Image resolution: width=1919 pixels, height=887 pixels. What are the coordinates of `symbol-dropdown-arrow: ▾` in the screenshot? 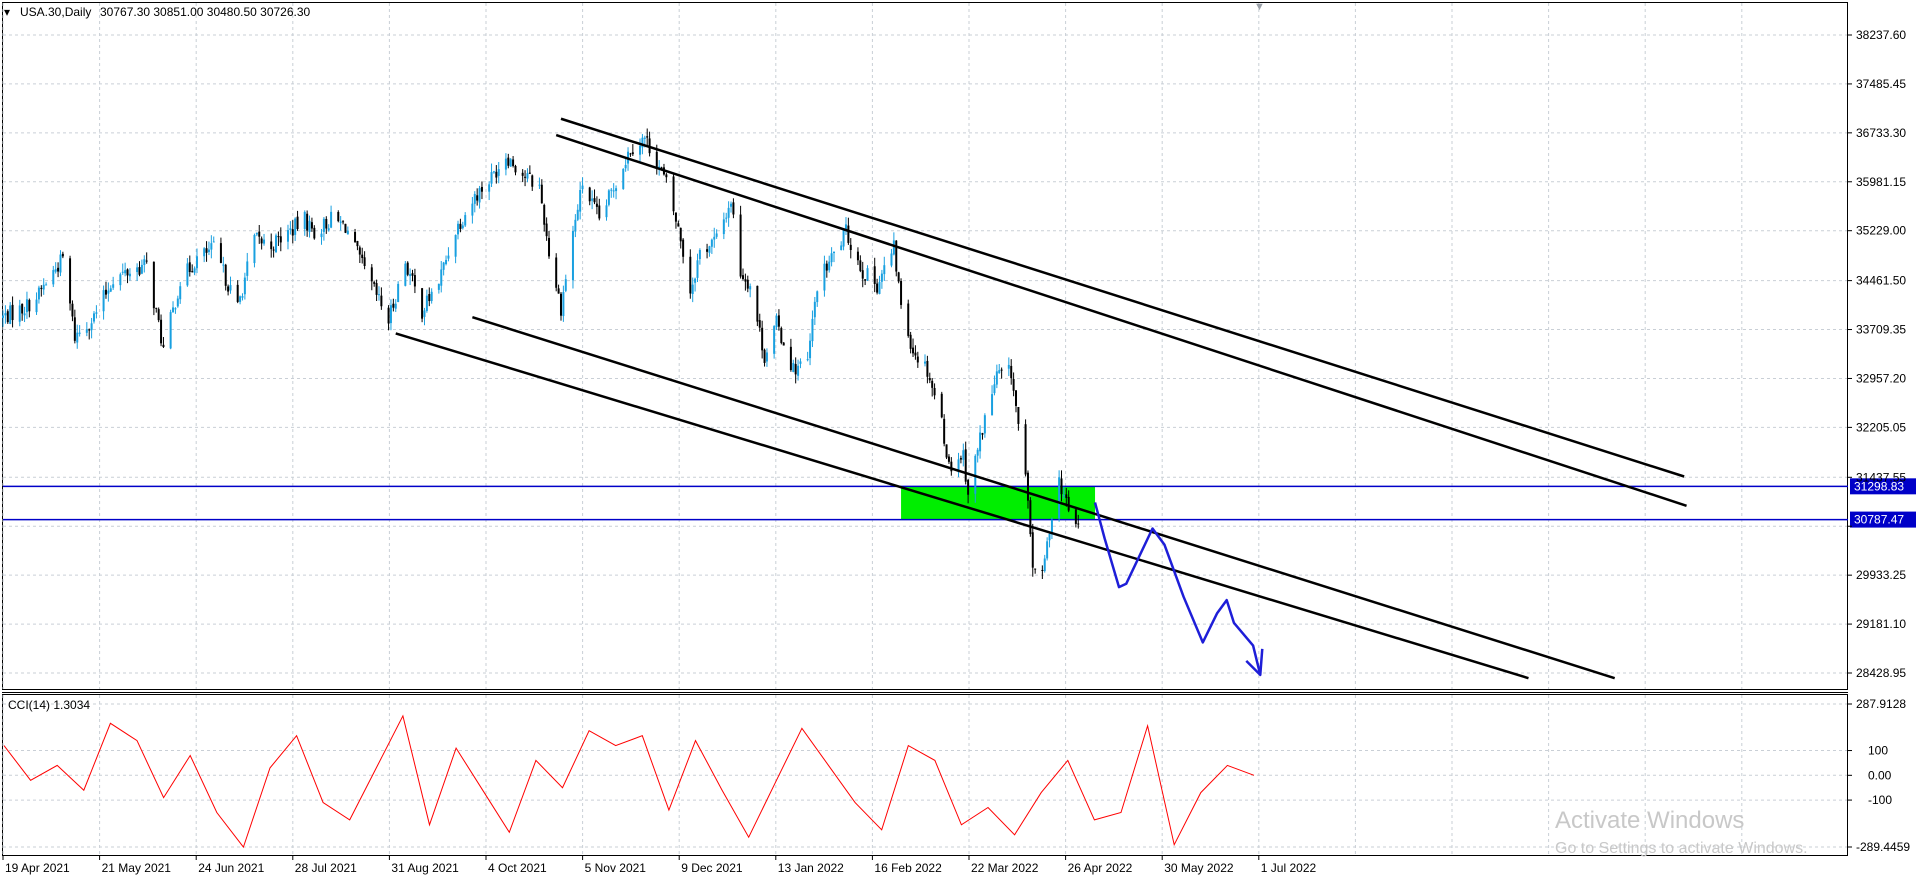 It's located at (7, 12).